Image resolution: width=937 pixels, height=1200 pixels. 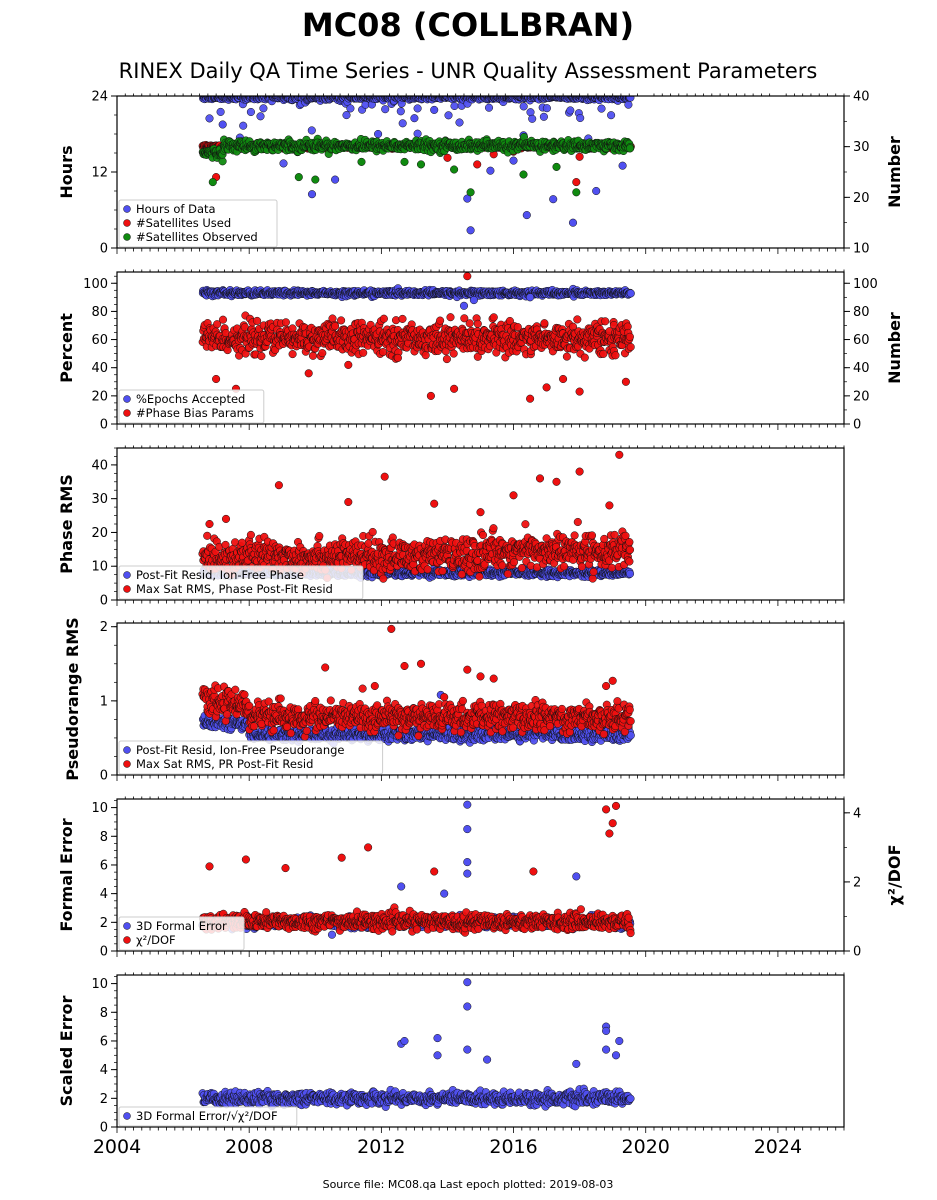 I want to click on legend-entry: #Phase Bias Params, so click(x=195, y=413).